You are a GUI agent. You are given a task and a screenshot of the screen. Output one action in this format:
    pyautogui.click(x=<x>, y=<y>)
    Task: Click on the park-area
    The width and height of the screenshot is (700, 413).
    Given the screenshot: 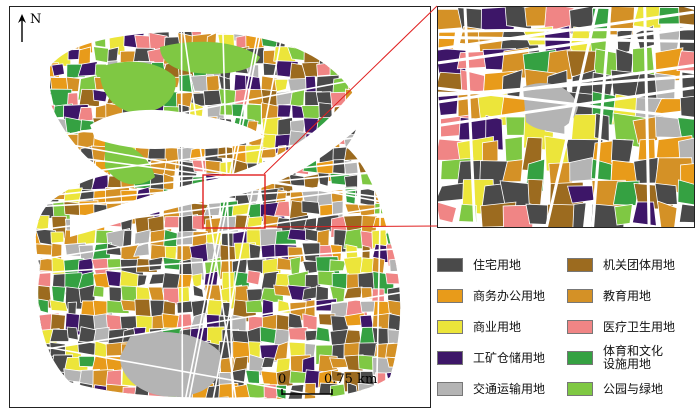 What is the action you would take?
    pyautogui.click(x=130, y=161)
    